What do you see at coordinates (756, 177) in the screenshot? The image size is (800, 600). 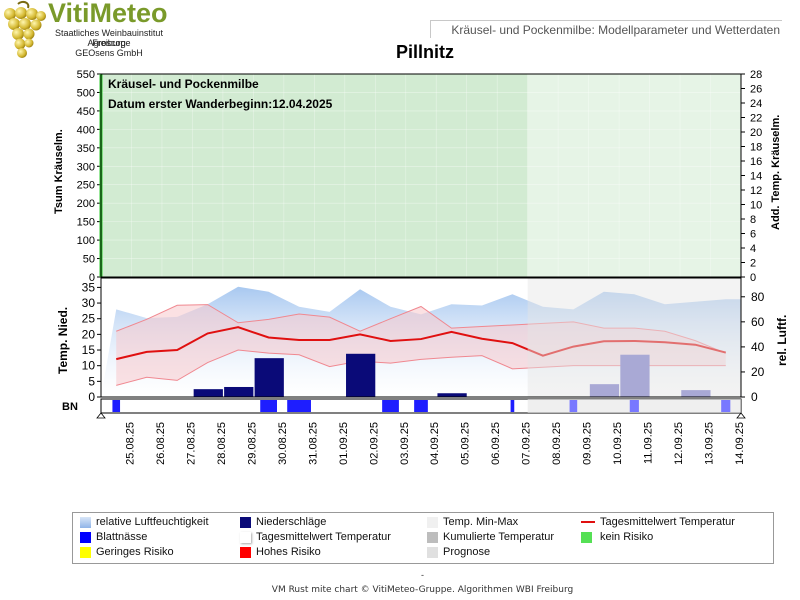 I see `upper-right-tick-label: 14` at bounding box center [756, 177].